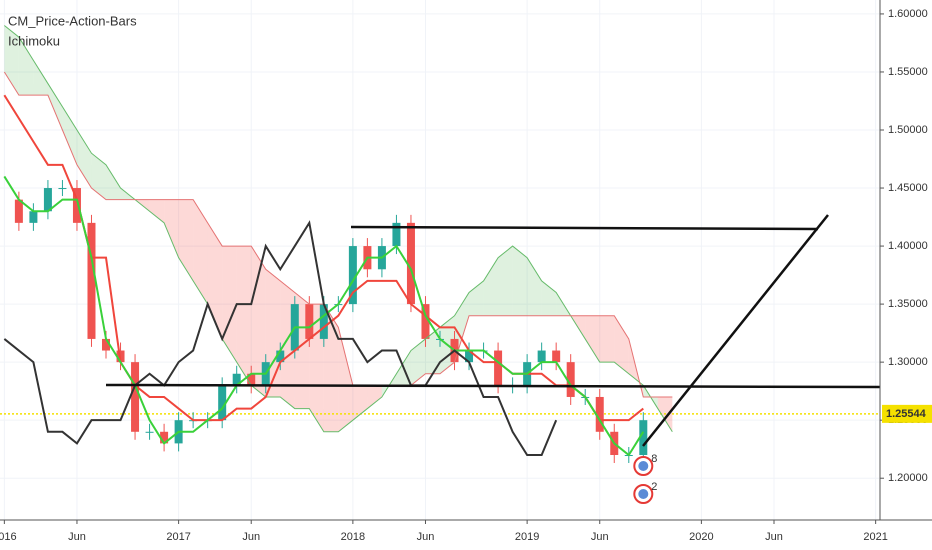 The image size is (932, 550). I want to click on price-label: 1.25544, so click(906, 414).